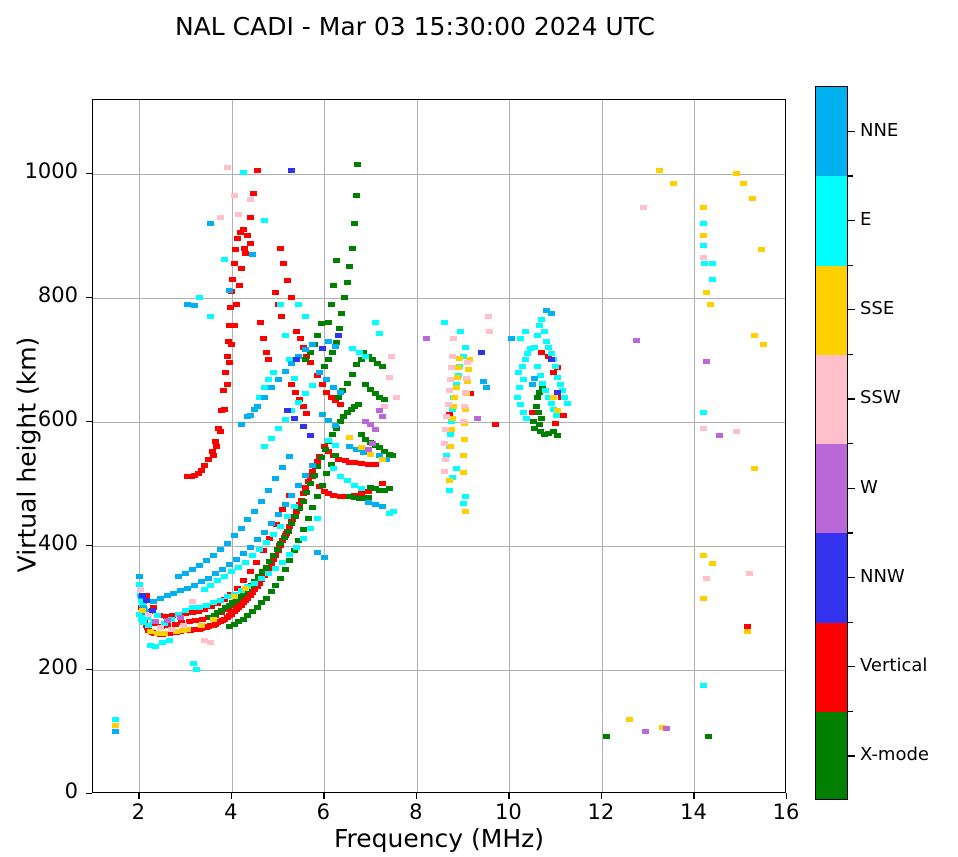  Describe the element at coordinates (57, 542) in the screenshot. I see `y-tick-label: 400` at that location.